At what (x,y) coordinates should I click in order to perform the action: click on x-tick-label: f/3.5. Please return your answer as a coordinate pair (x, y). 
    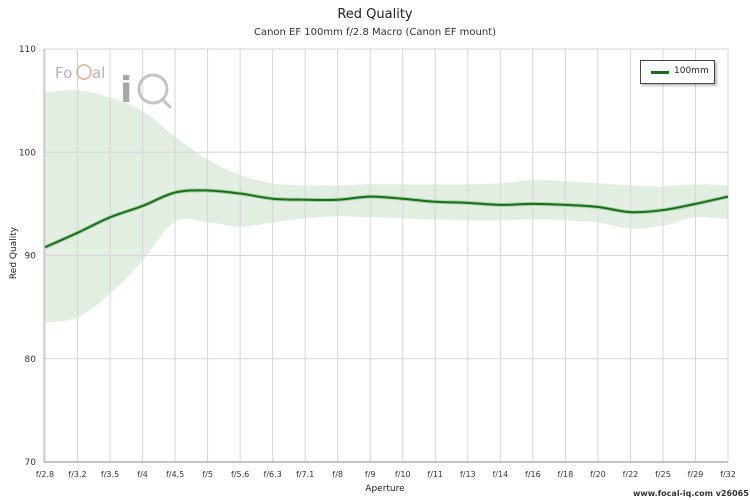
    Looking at the image, I should click on (110, 474).